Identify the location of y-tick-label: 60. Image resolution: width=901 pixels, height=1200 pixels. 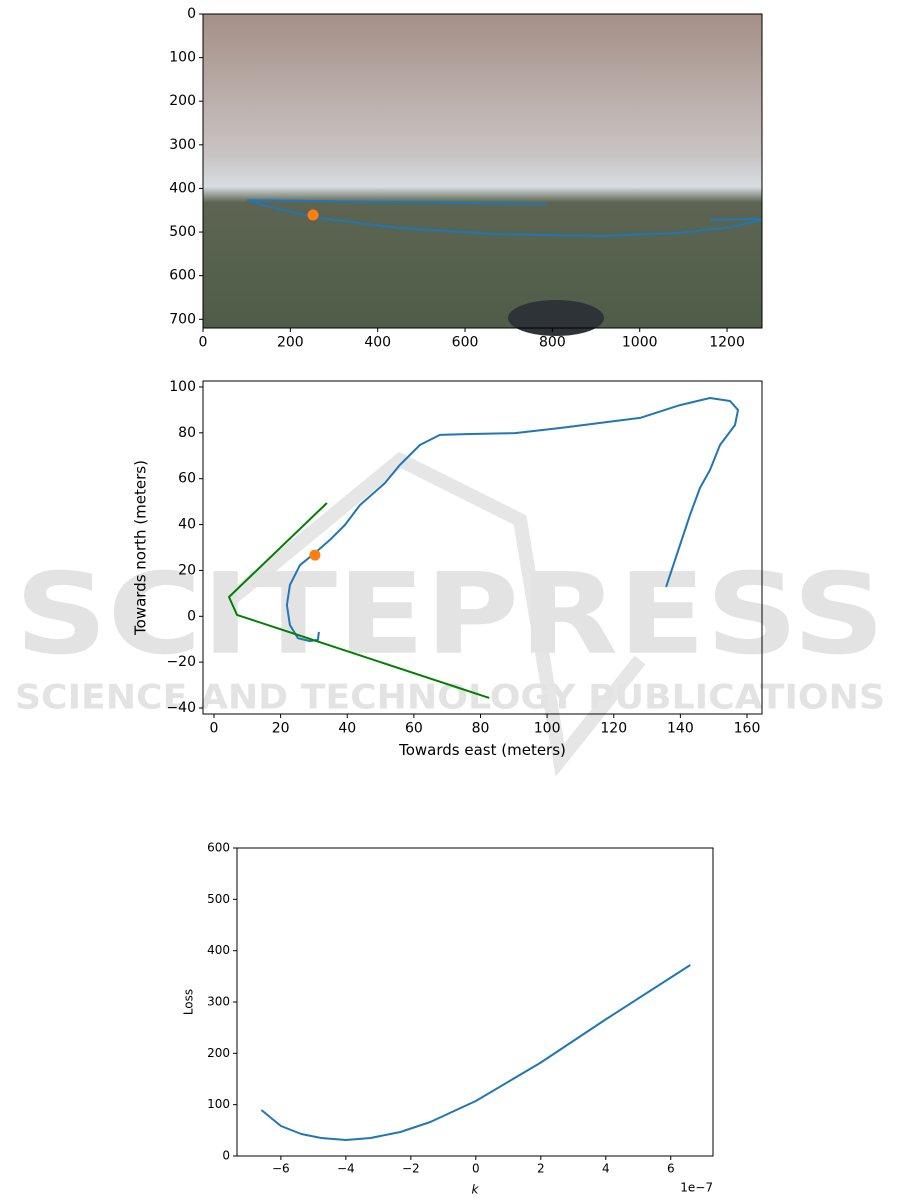
(187, 479).